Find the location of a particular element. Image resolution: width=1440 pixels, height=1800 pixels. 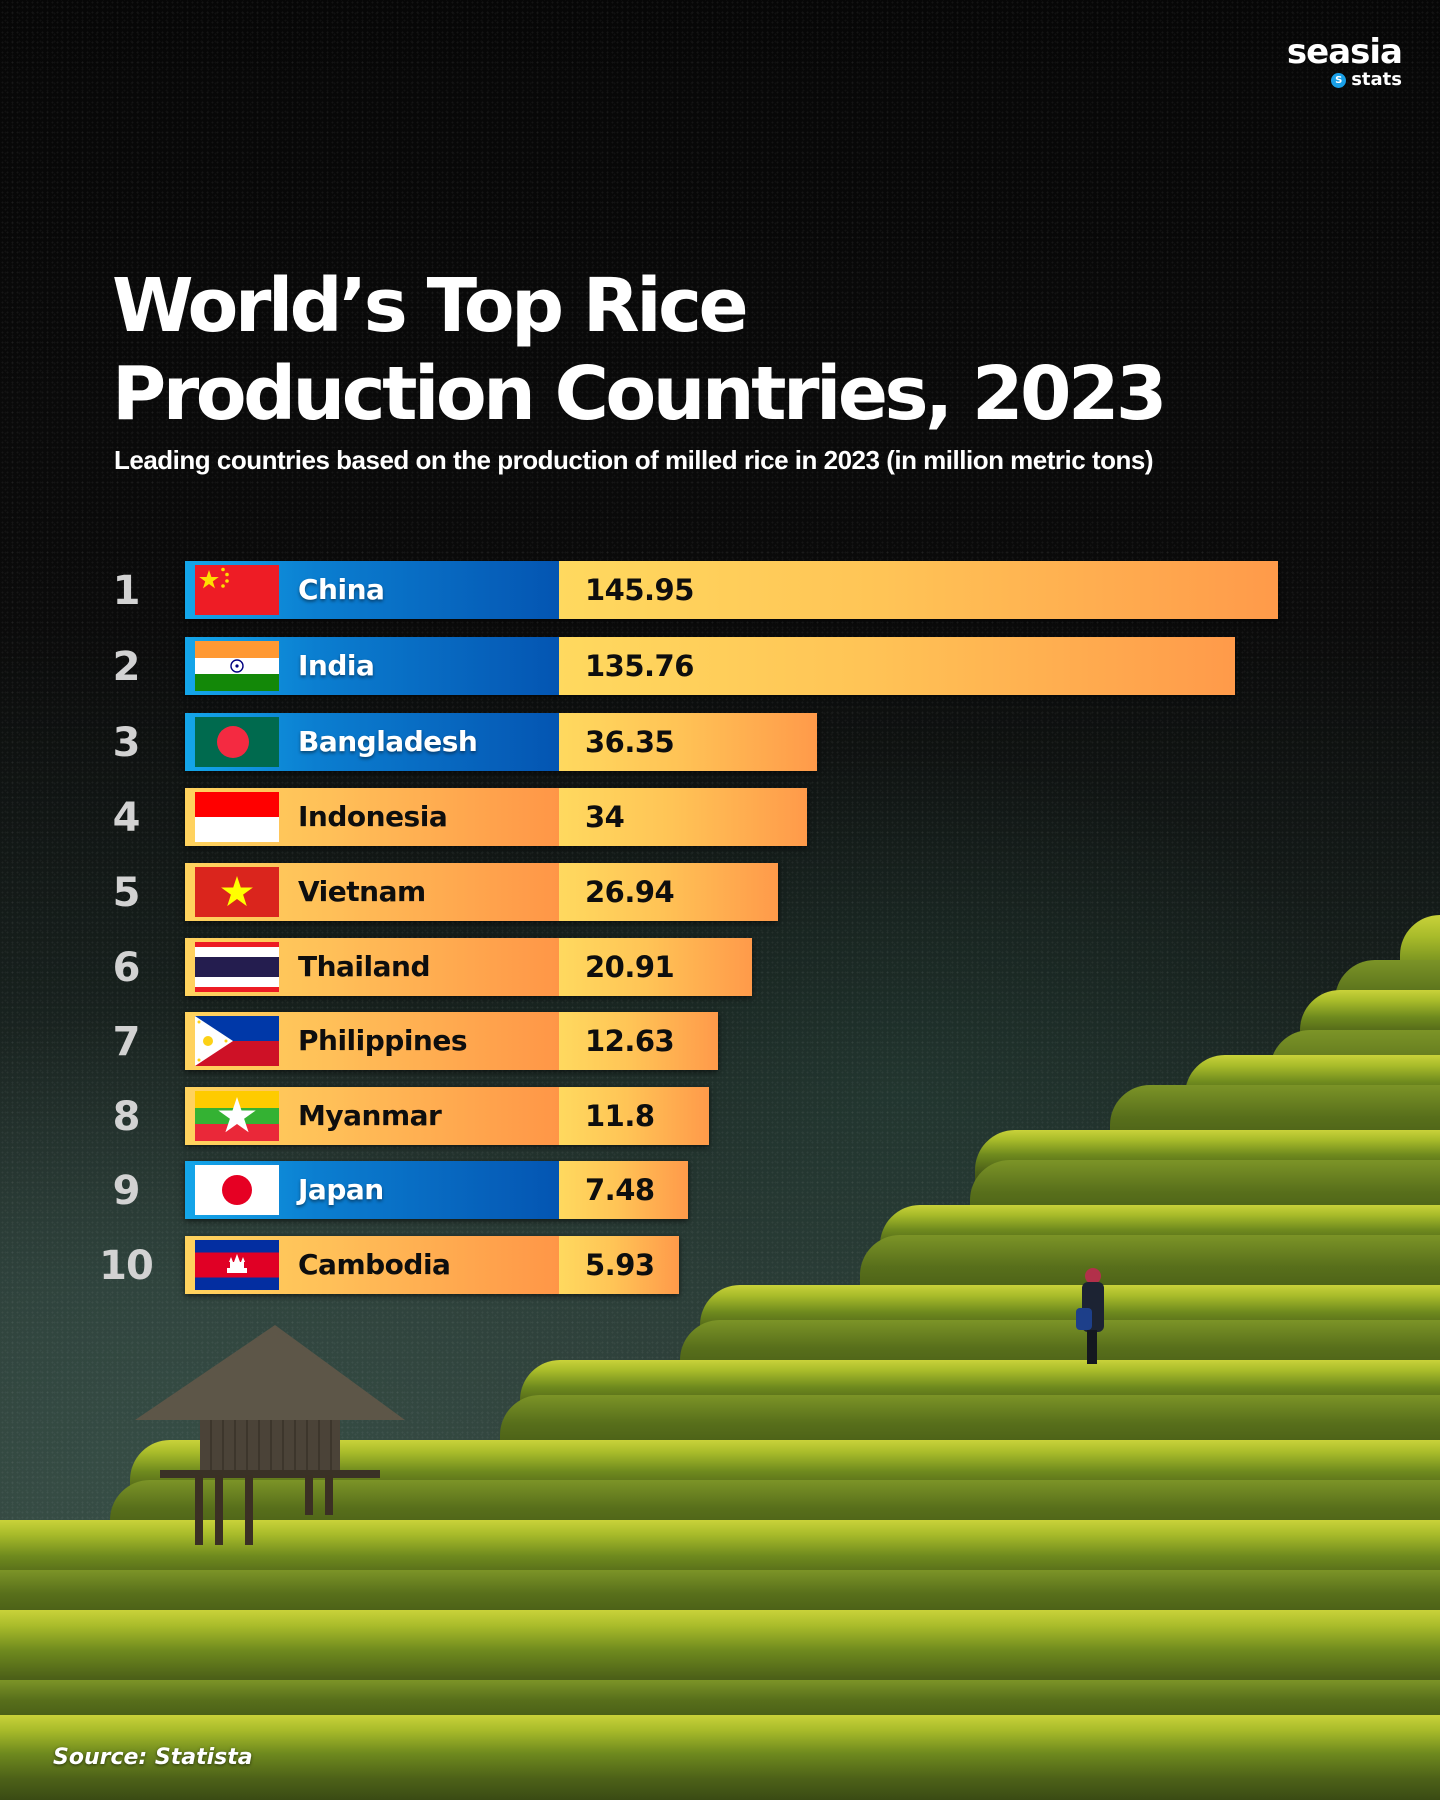

rank-number: 10 is located at coordinates (126, 1266).